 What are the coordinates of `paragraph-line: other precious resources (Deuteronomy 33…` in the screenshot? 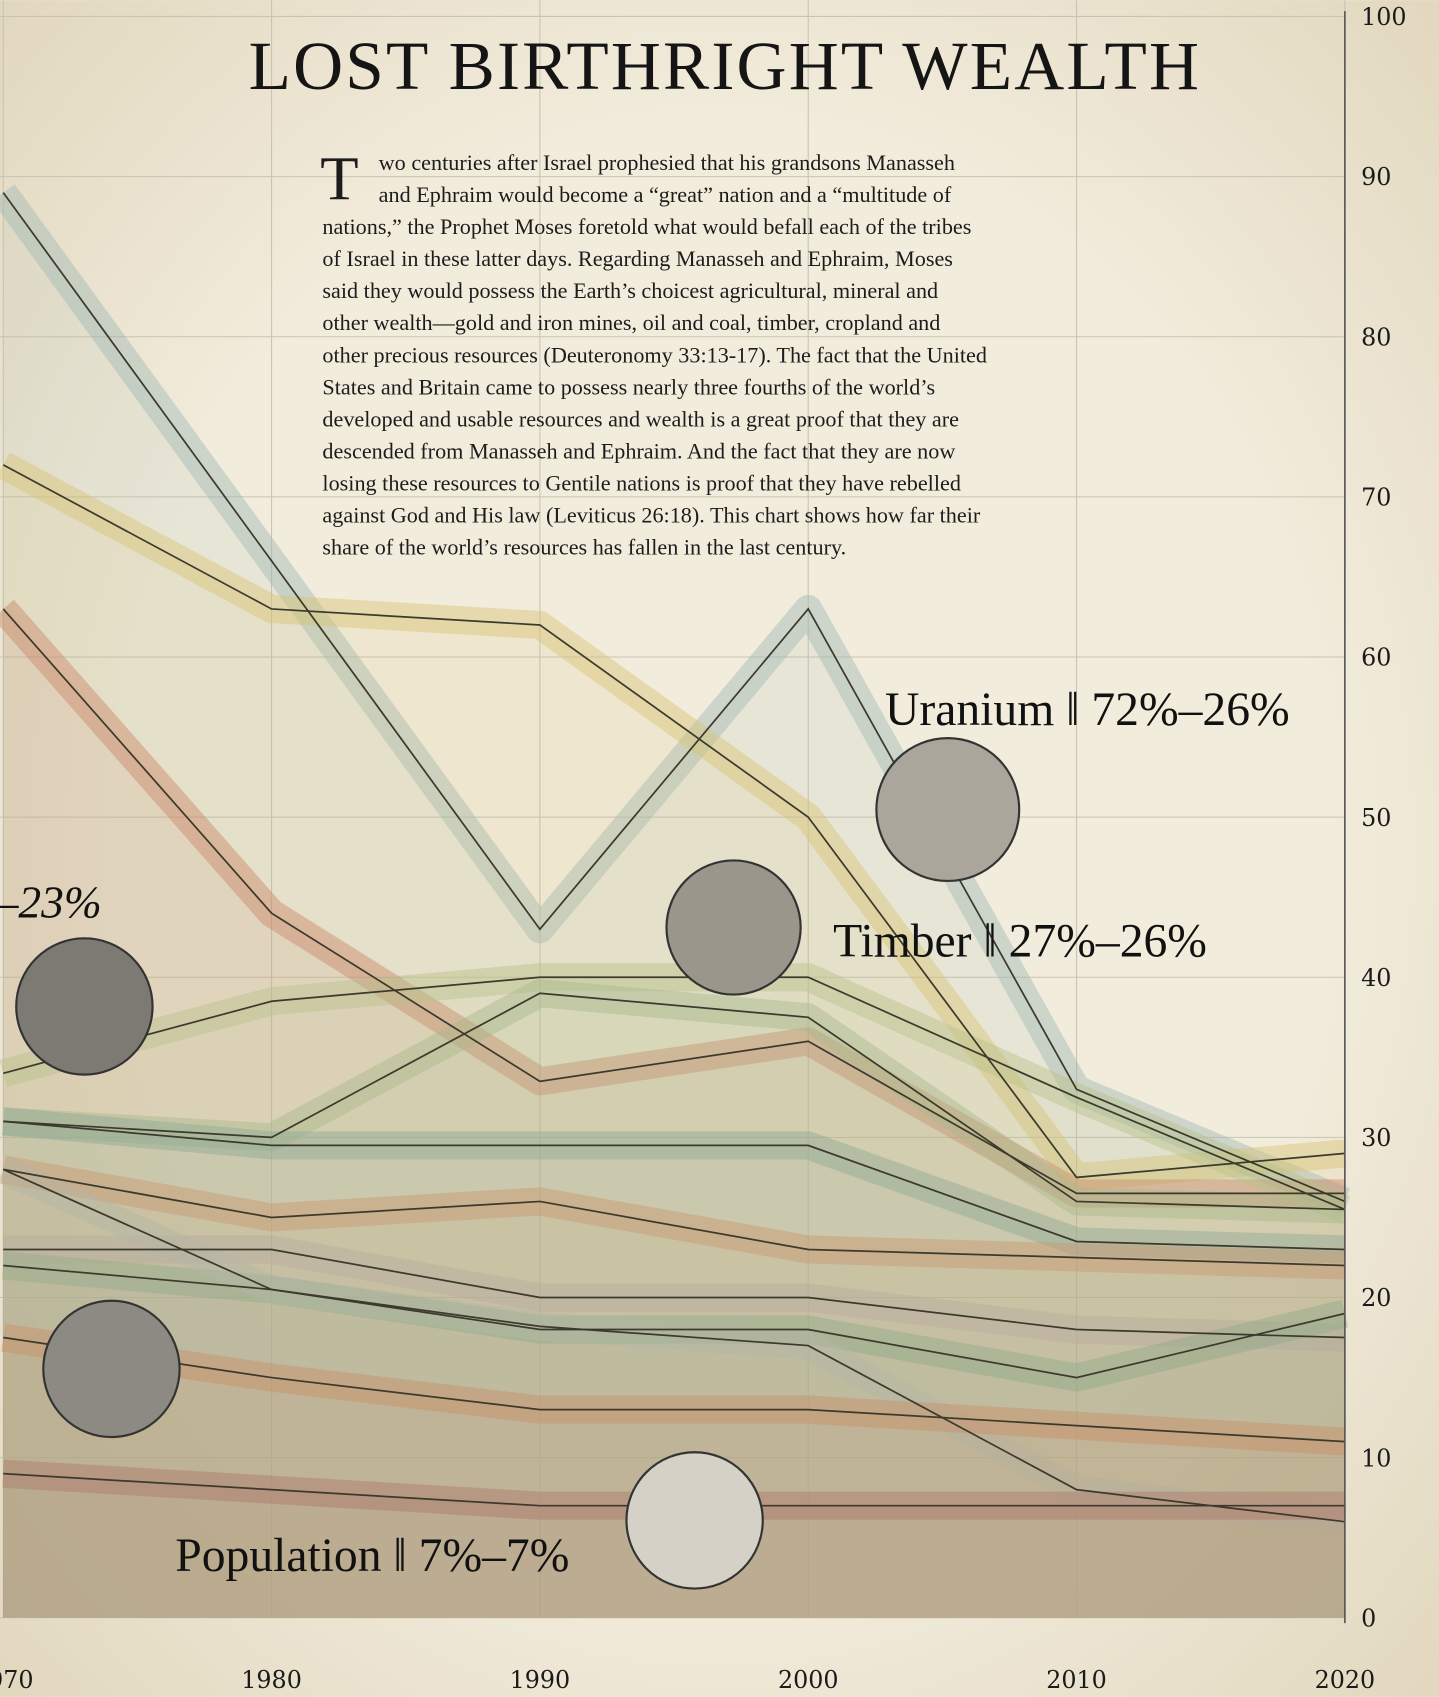 It's located at (654, 354).